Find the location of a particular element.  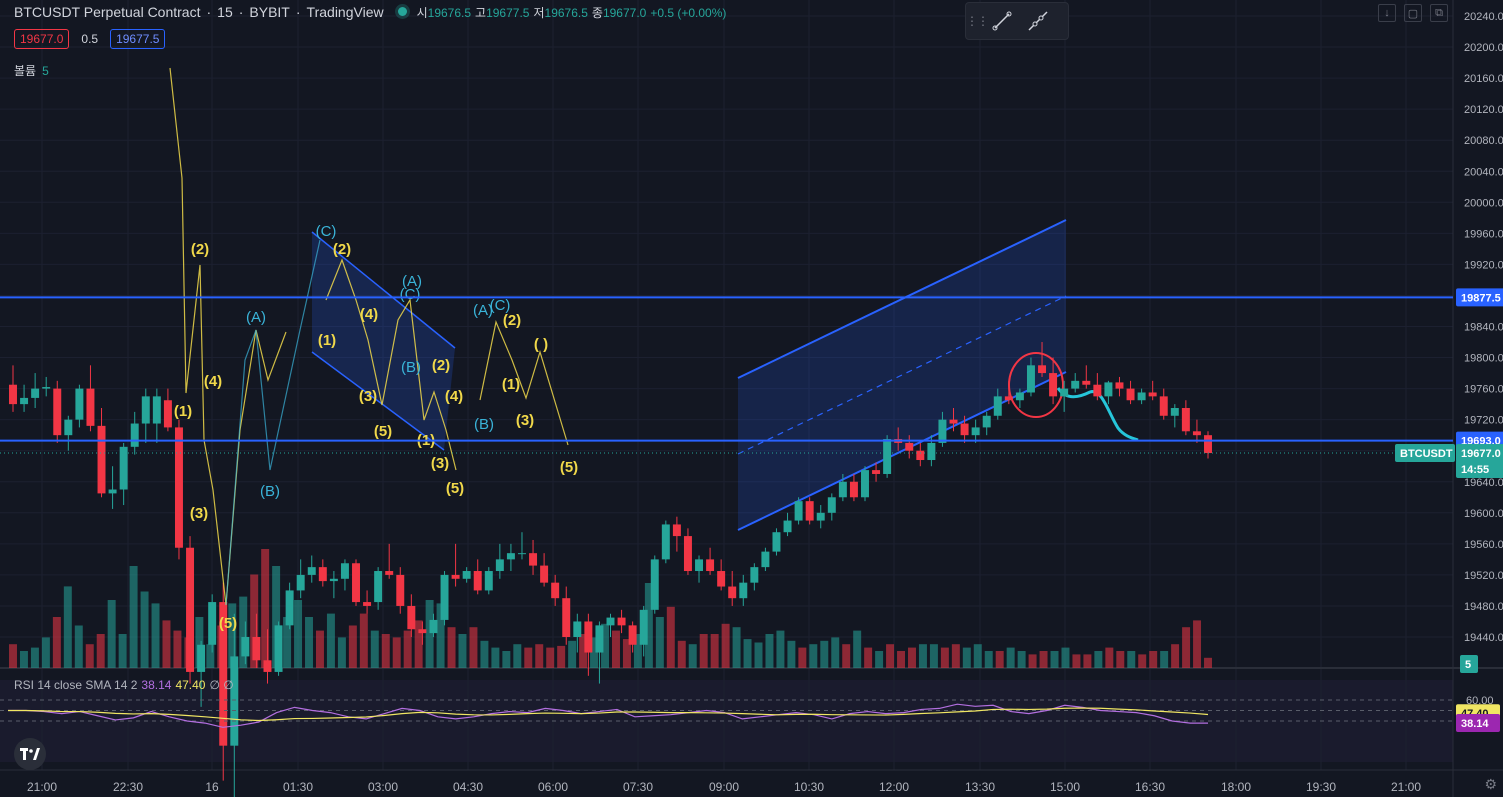

tradingview-logo-icon is located at coordinates (30, 754).